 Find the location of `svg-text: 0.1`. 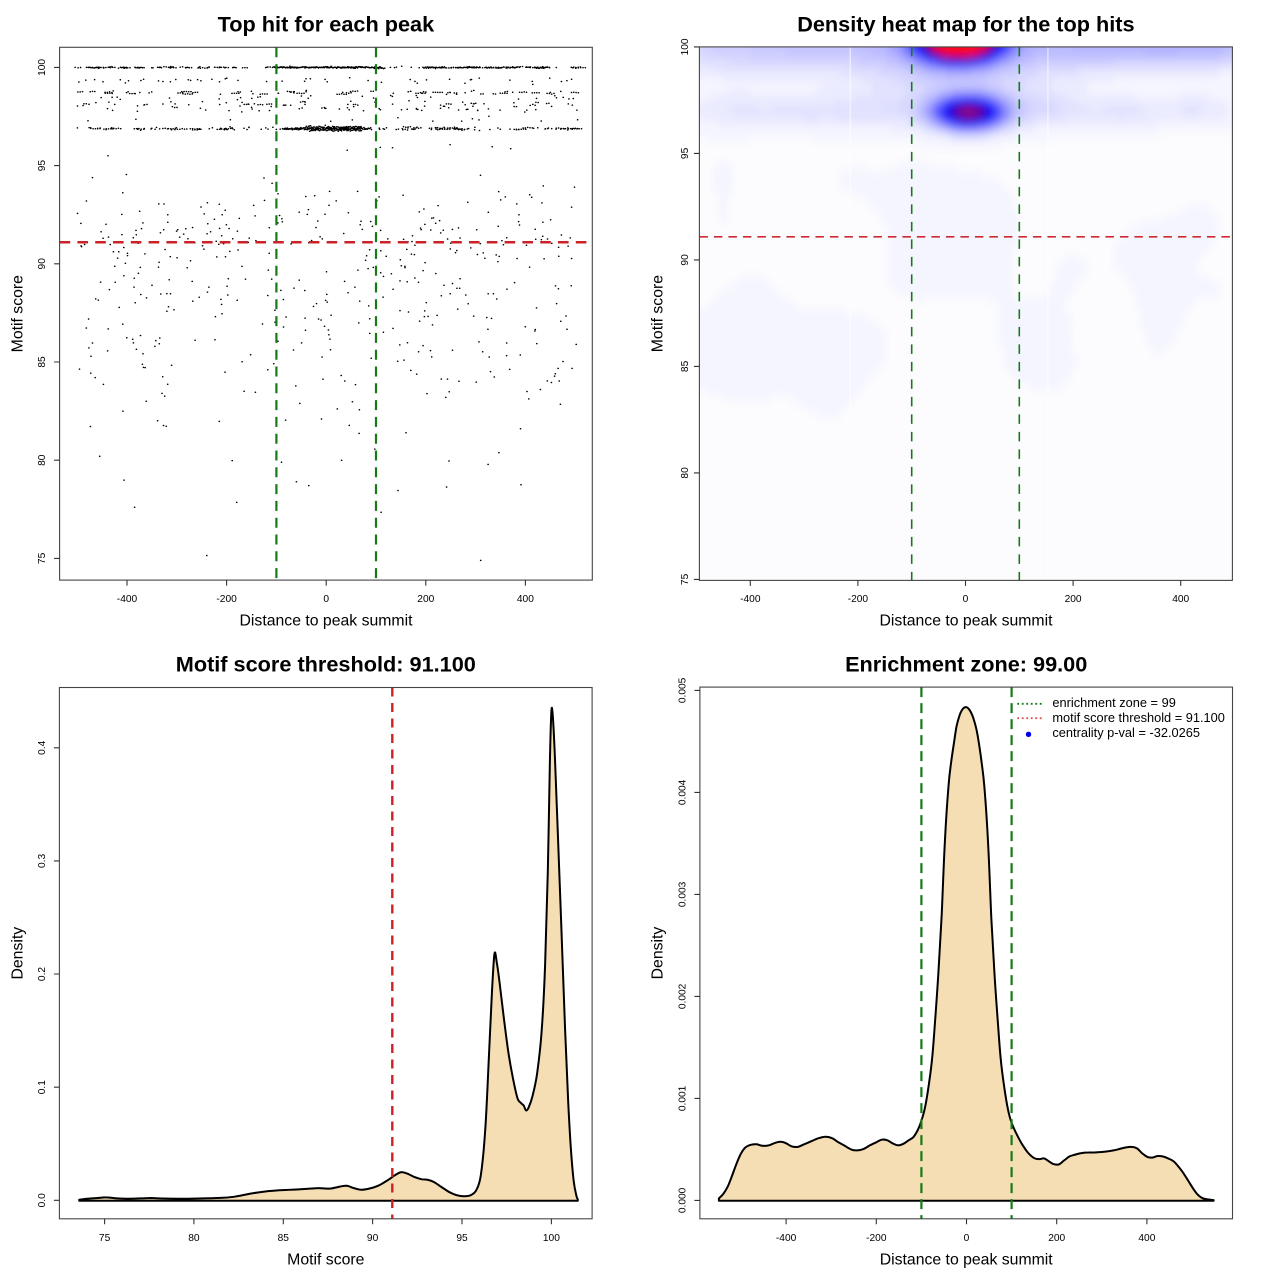

svg-text: 0.1 is located at coordinates (42, 1087).